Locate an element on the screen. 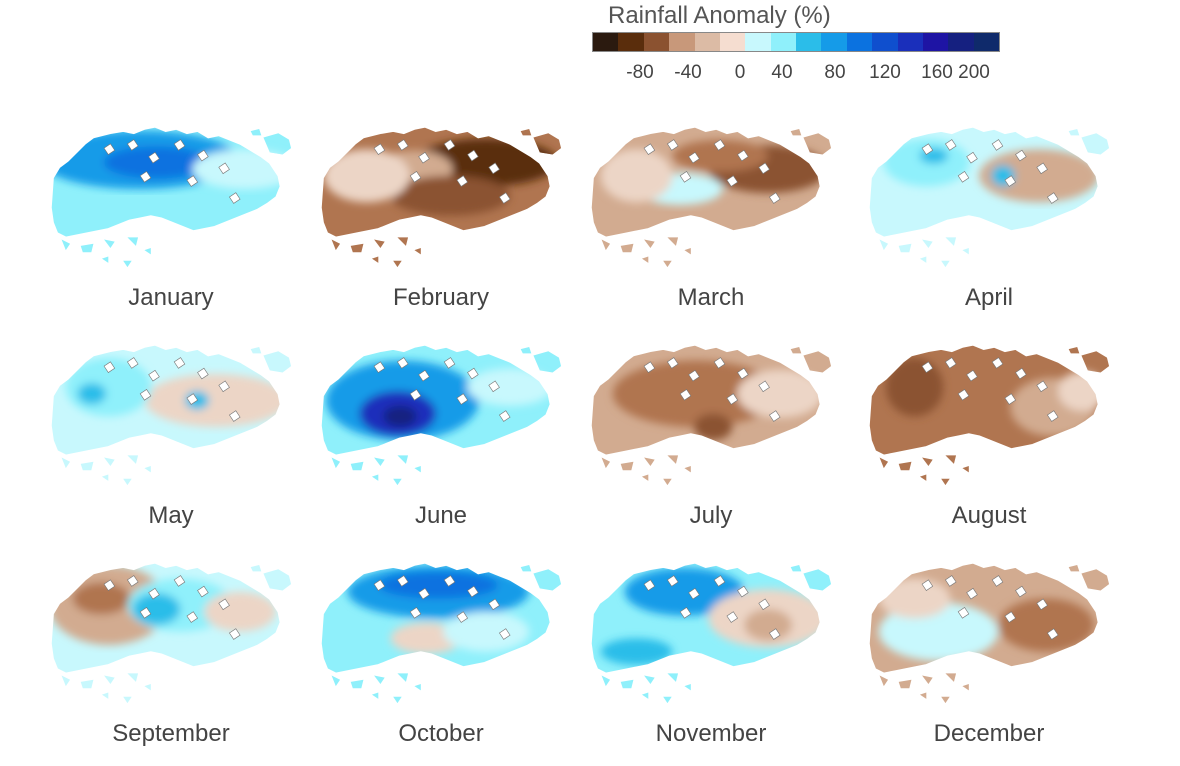  map-panel-august: August is located at coordinates (989, 439).